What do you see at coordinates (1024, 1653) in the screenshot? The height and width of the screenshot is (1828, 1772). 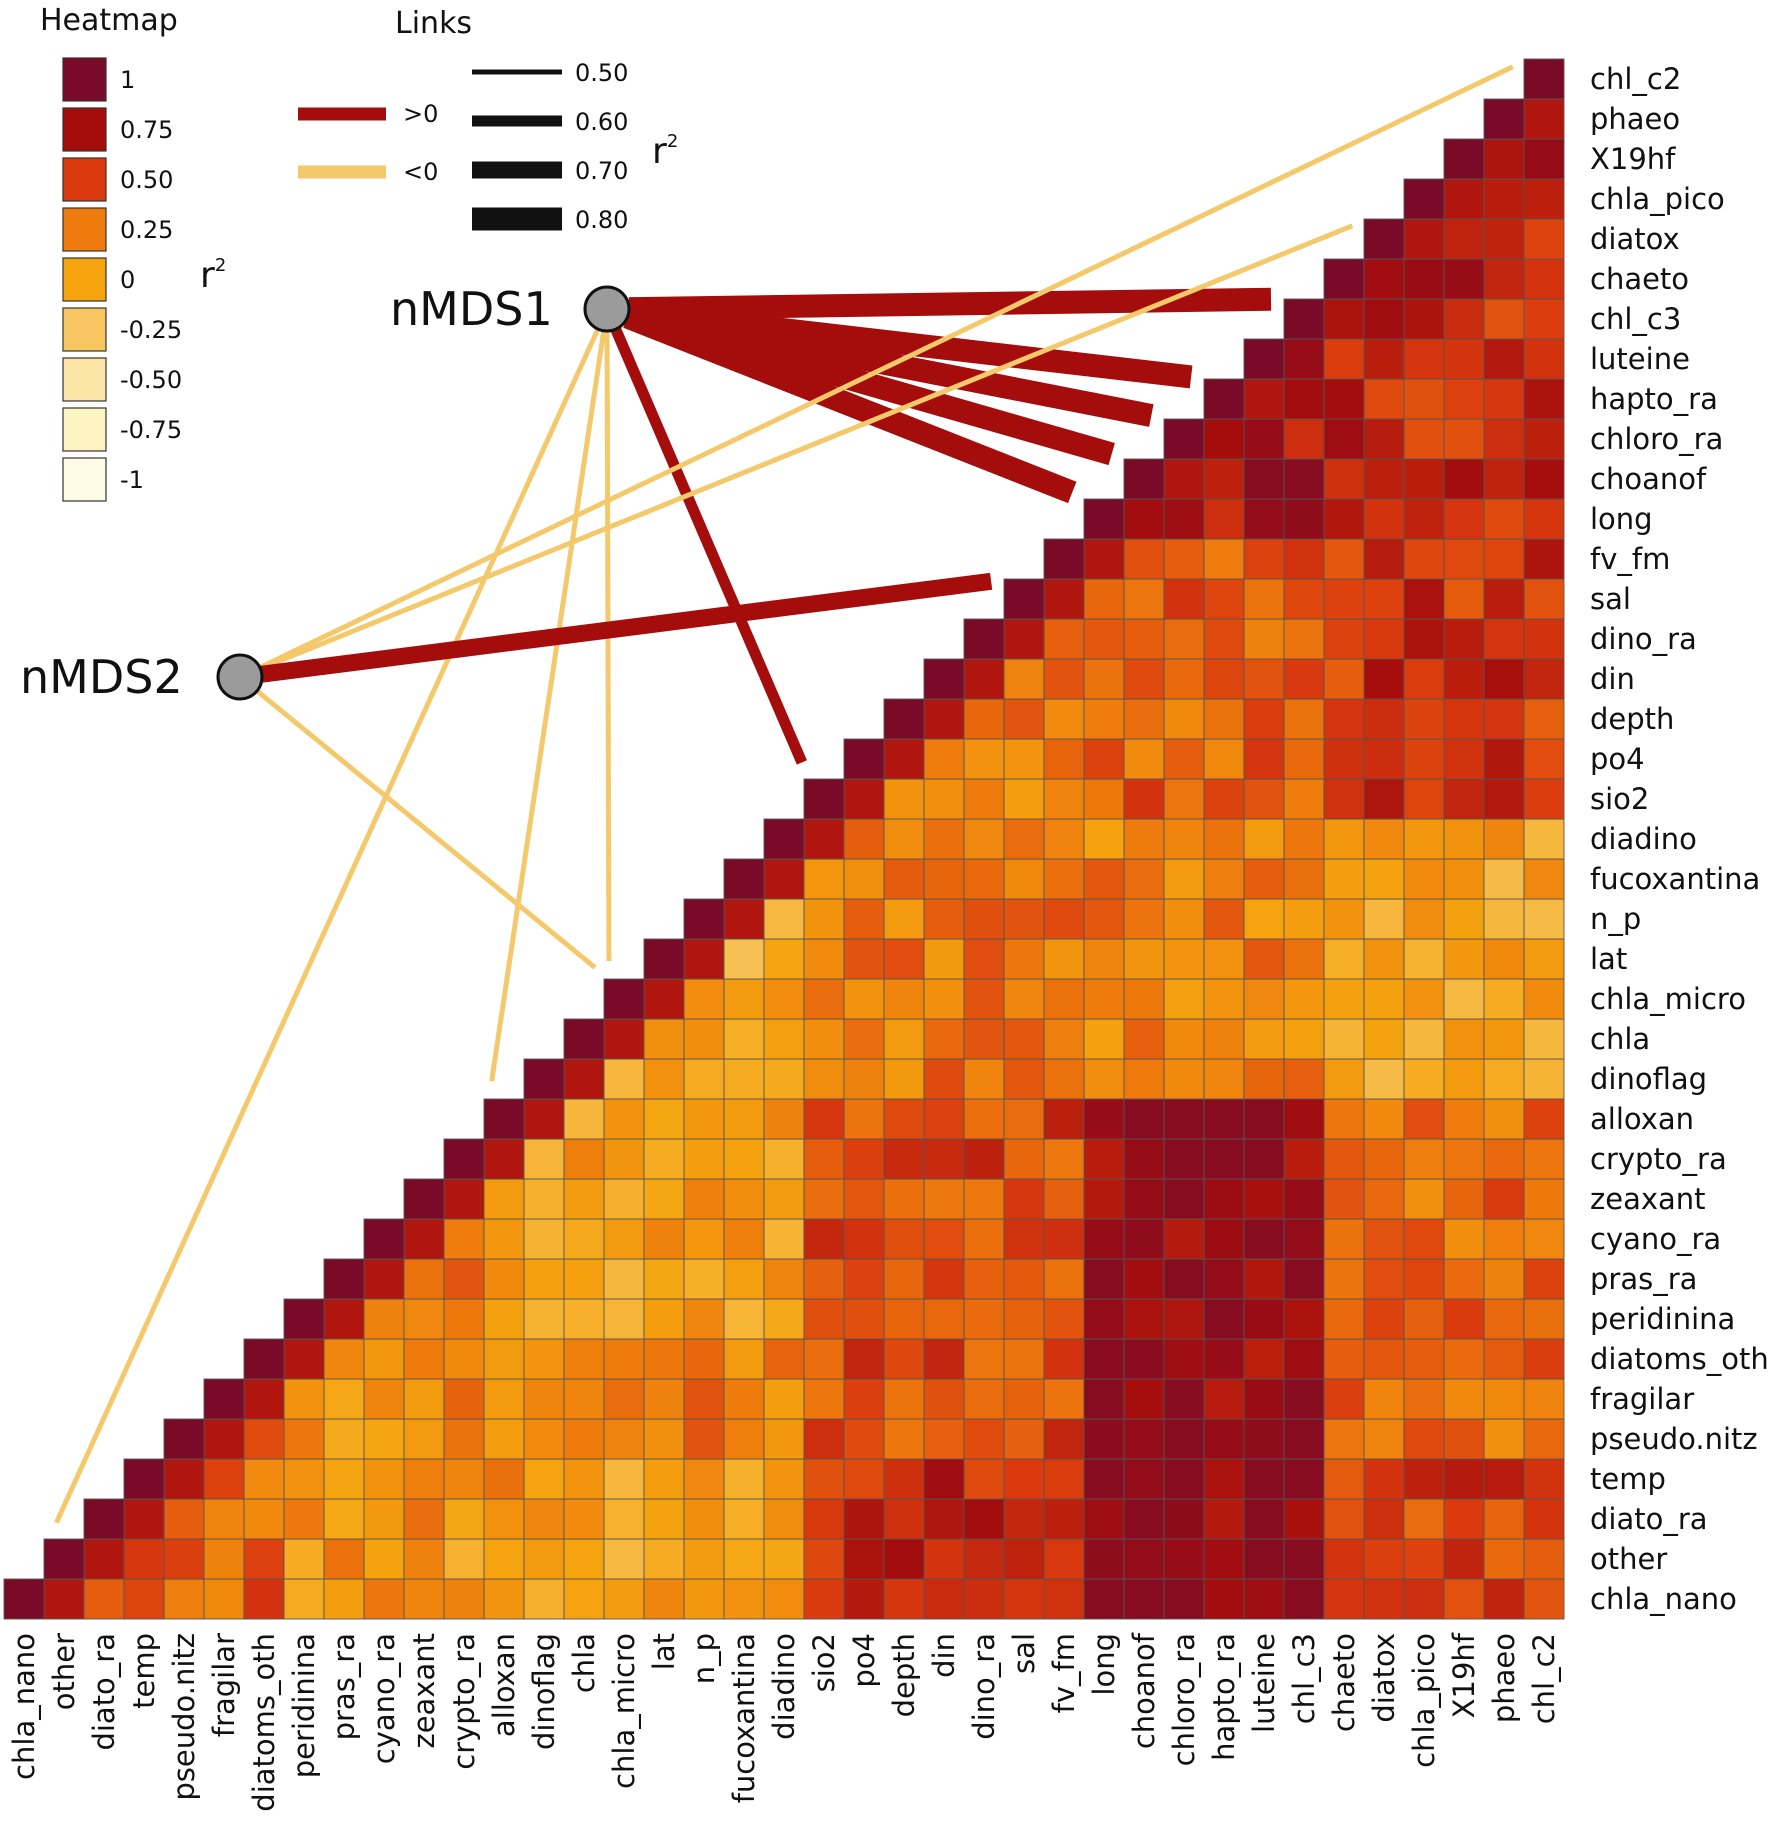 I see `x-tick-label: sal` at bounding box center [1024, 1653].